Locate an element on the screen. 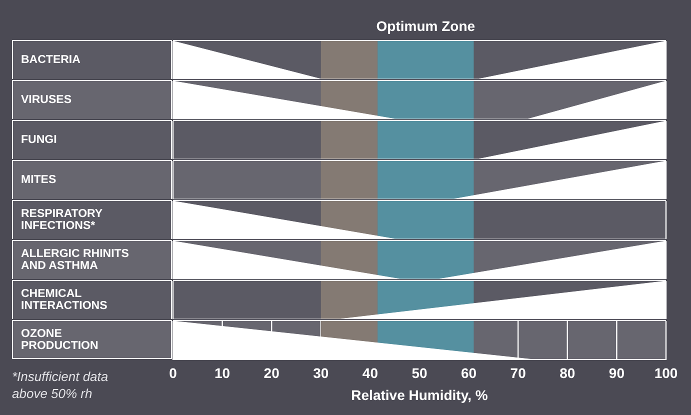 The height and width of the screenshot is (415, 691). y-axis-title: OZONE PRODUCTION is located at coordinates (60, 340).